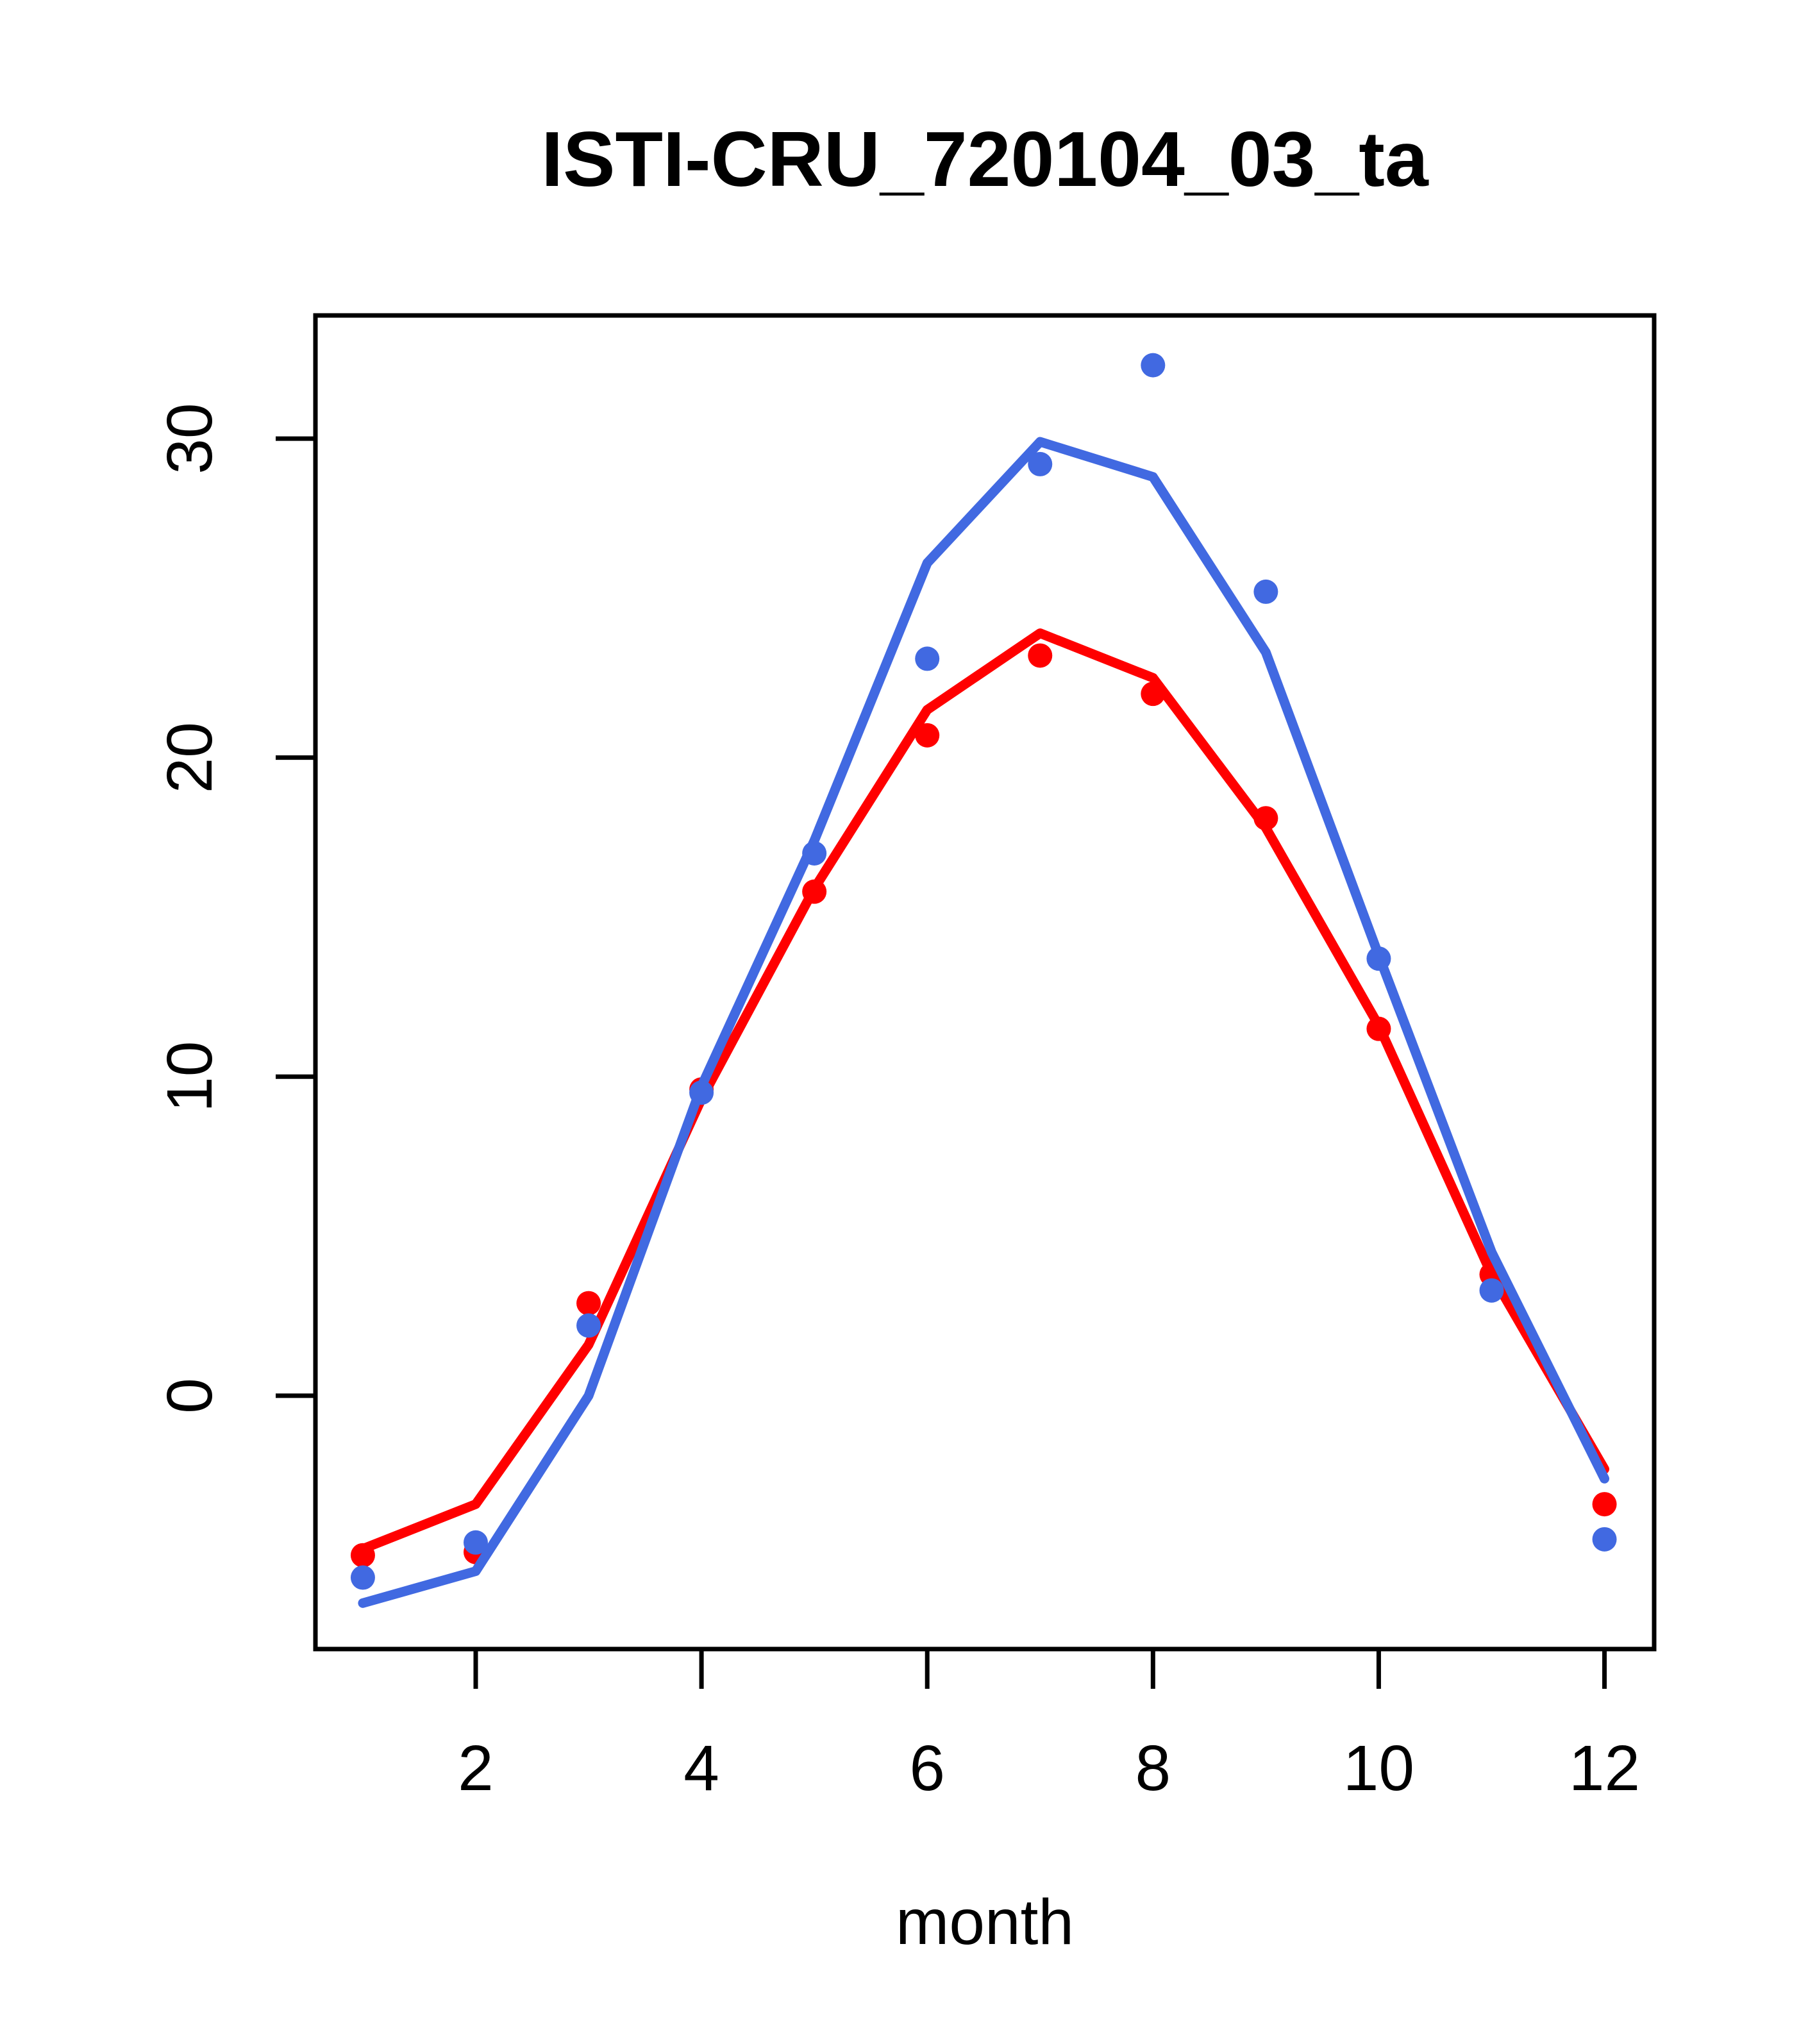 The width and height of the screenshot is (1817, 2044). What do you see at coordinates (190, 1396) in the screenshot?
I see `y-tick-label: 0` at bounding box center [190, 1396].